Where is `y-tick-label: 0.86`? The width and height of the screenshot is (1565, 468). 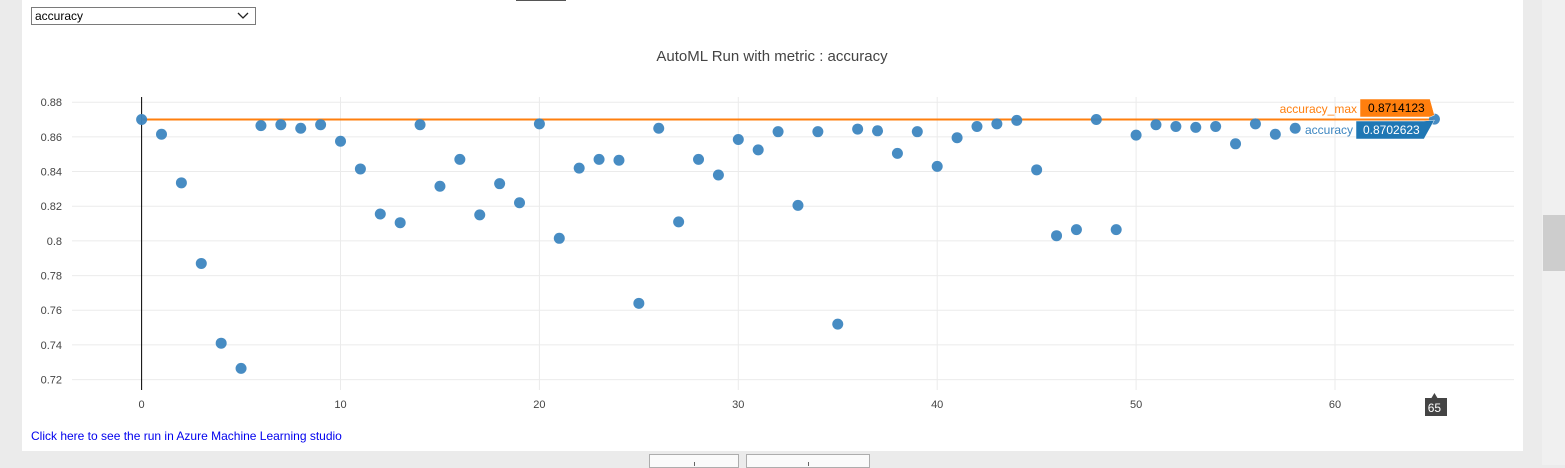
y-tick-label: 0.86 is located at coordinates (51, 138).